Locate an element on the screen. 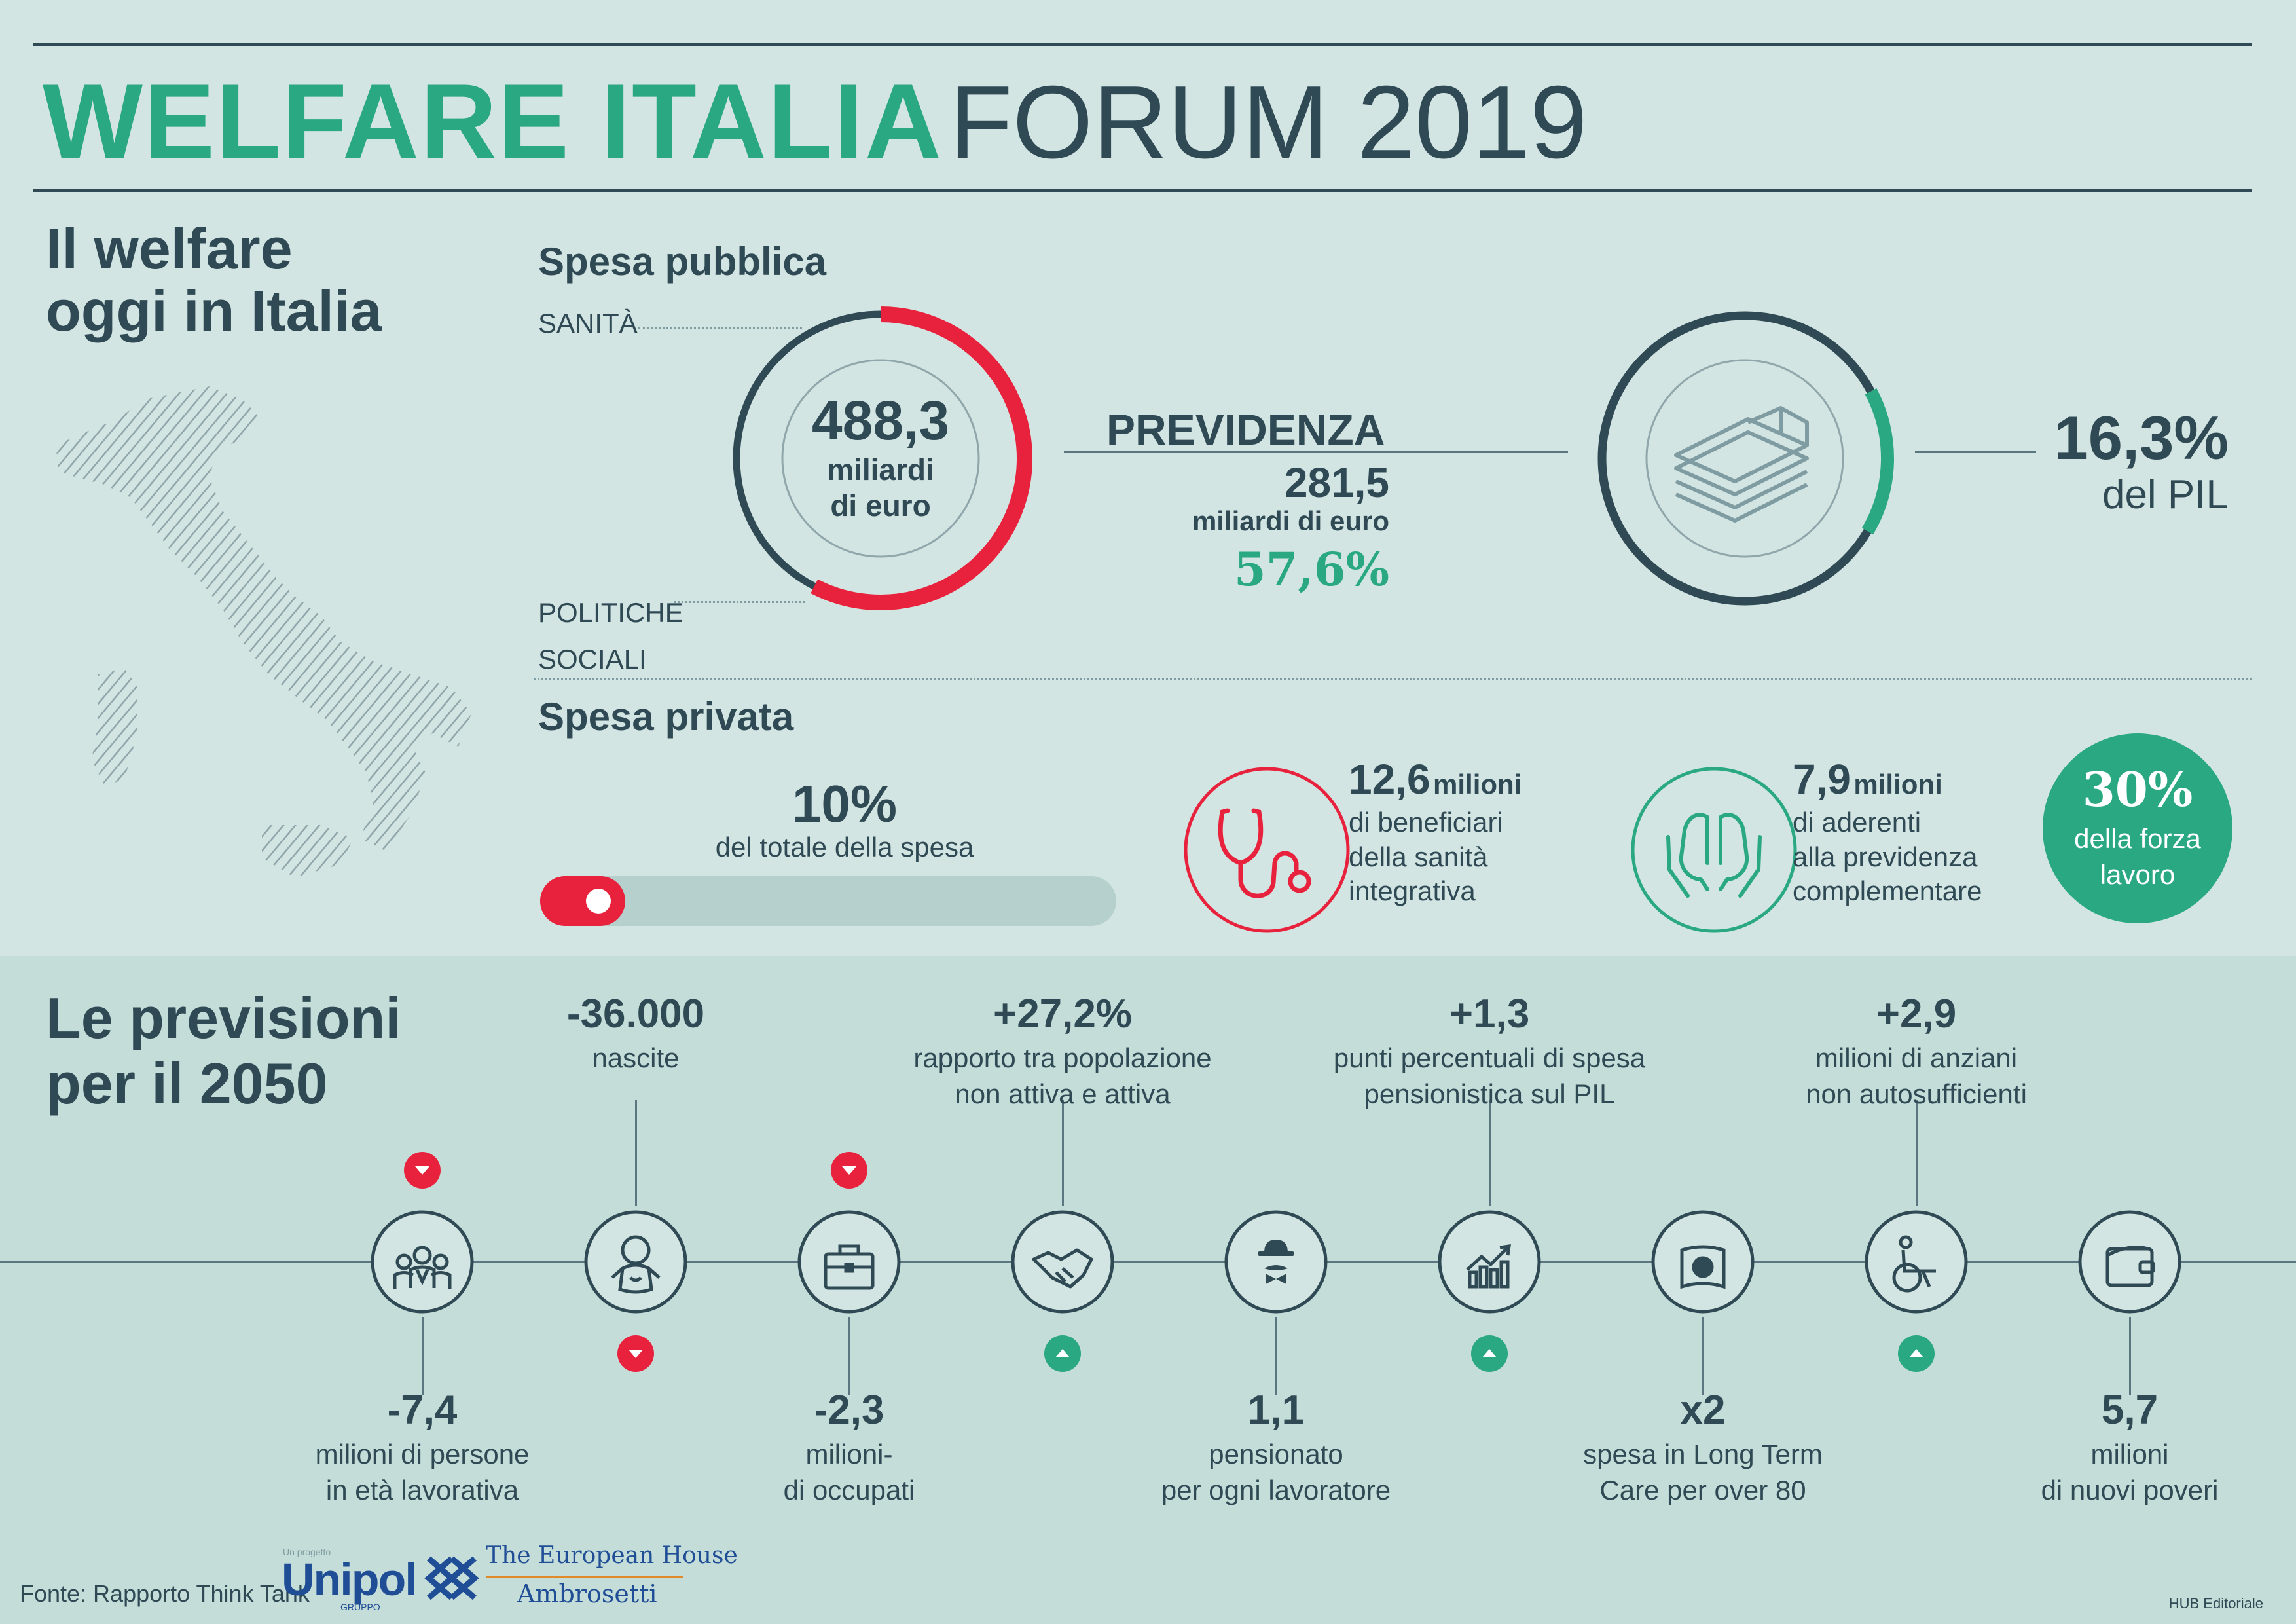 This screenshot has height=1624, width=2296. briefcase-icon is located at coordinates (849, 1267).